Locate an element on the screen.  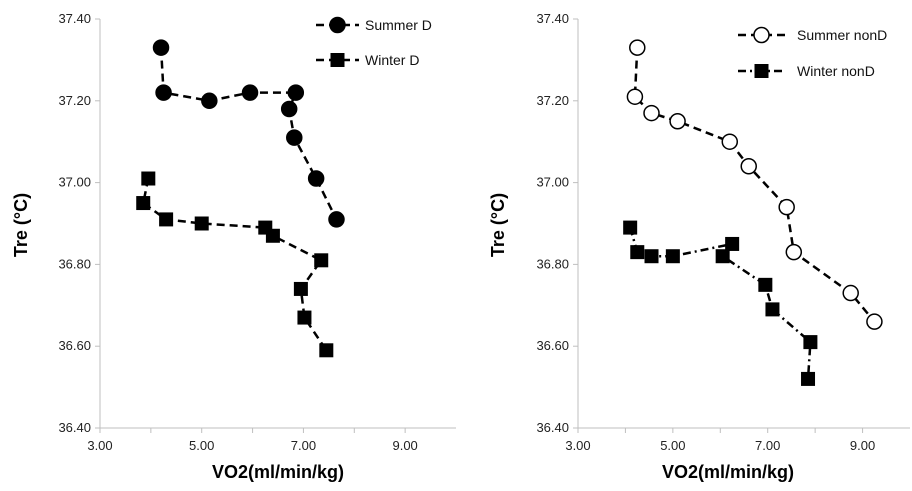
legend-entry: Summer nonD is located at coordinates (812, 35).